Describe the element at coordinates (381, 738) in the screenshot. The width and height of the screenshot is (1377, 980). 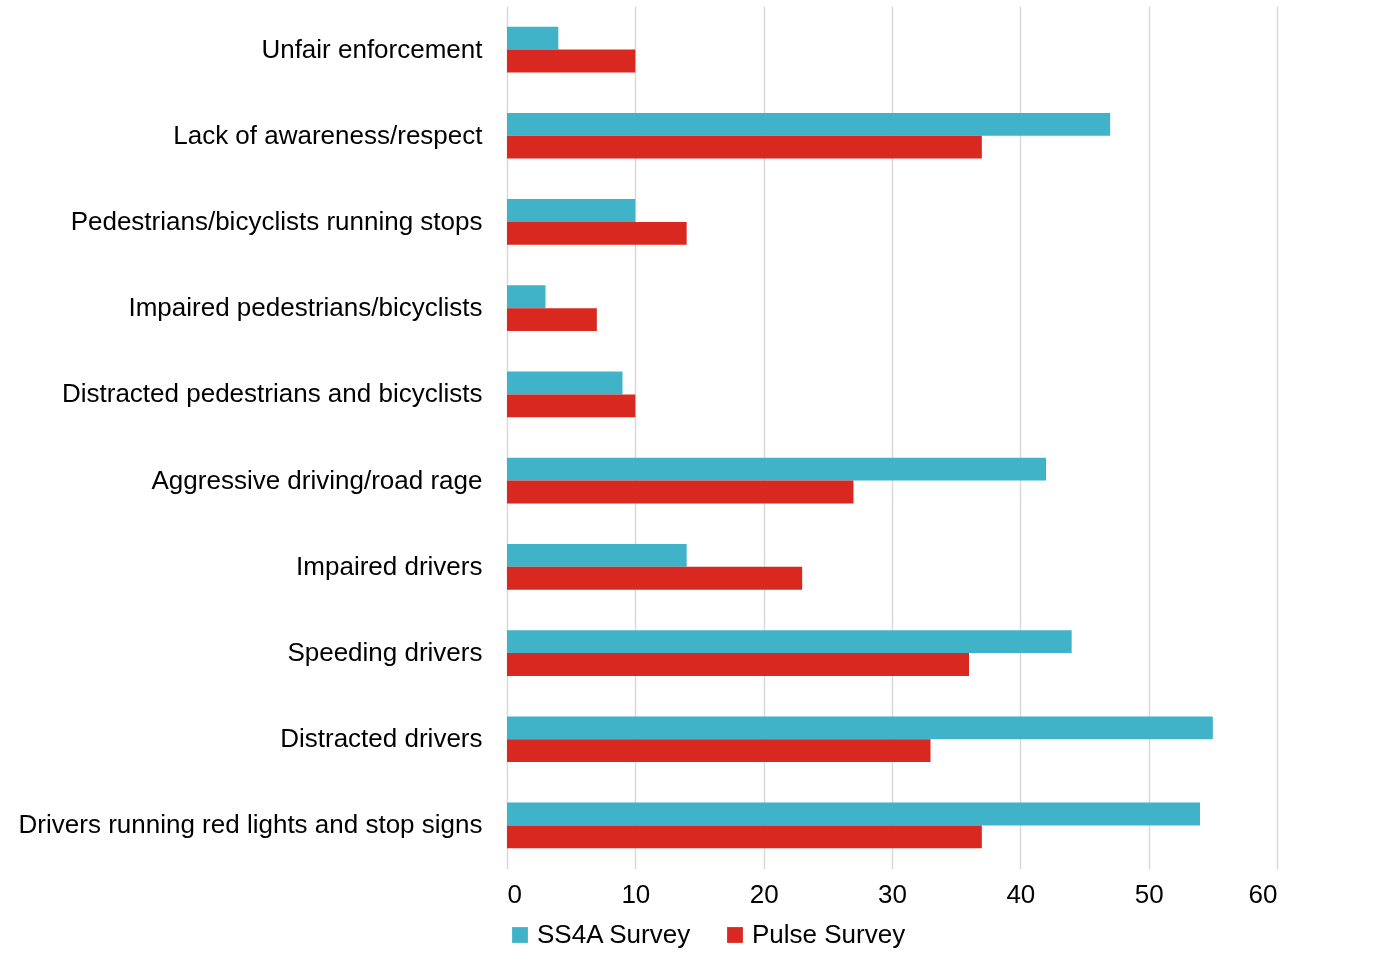
I see `y-tick-label: Distracted drivers` at that location.